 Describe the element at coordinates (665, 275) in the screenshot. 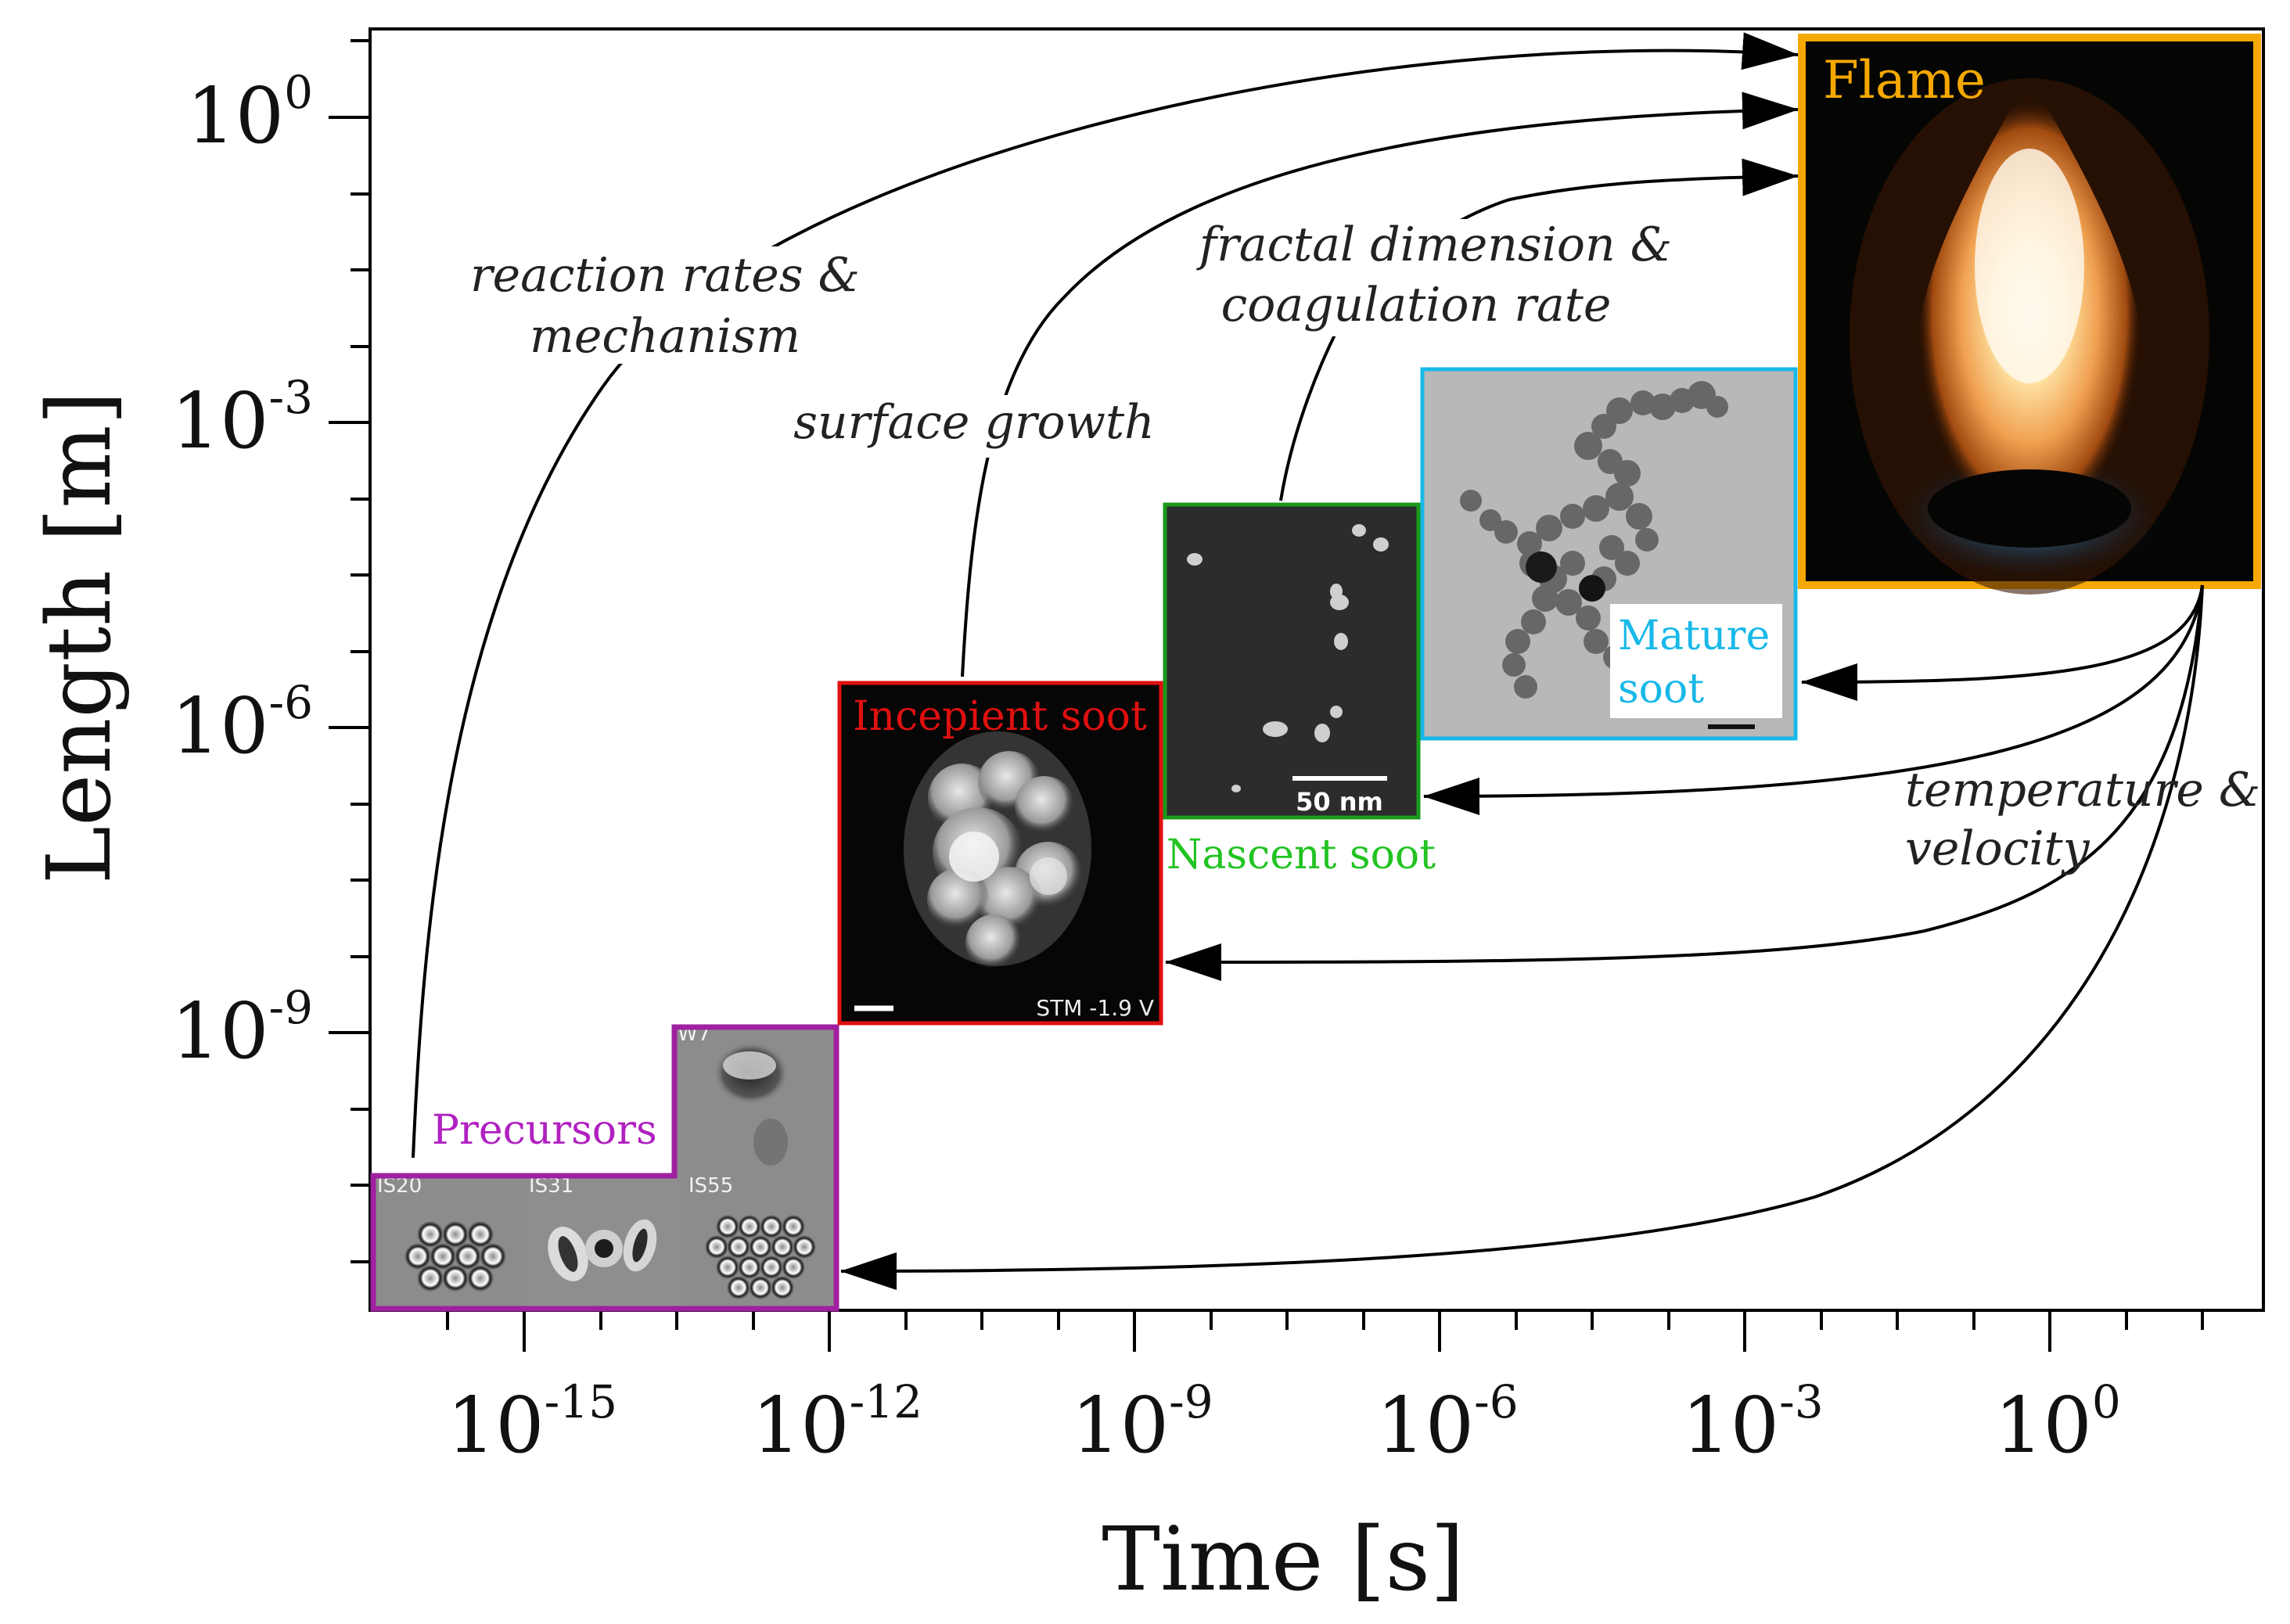

I see `annotation-reaction: reaction rates &` at that location.